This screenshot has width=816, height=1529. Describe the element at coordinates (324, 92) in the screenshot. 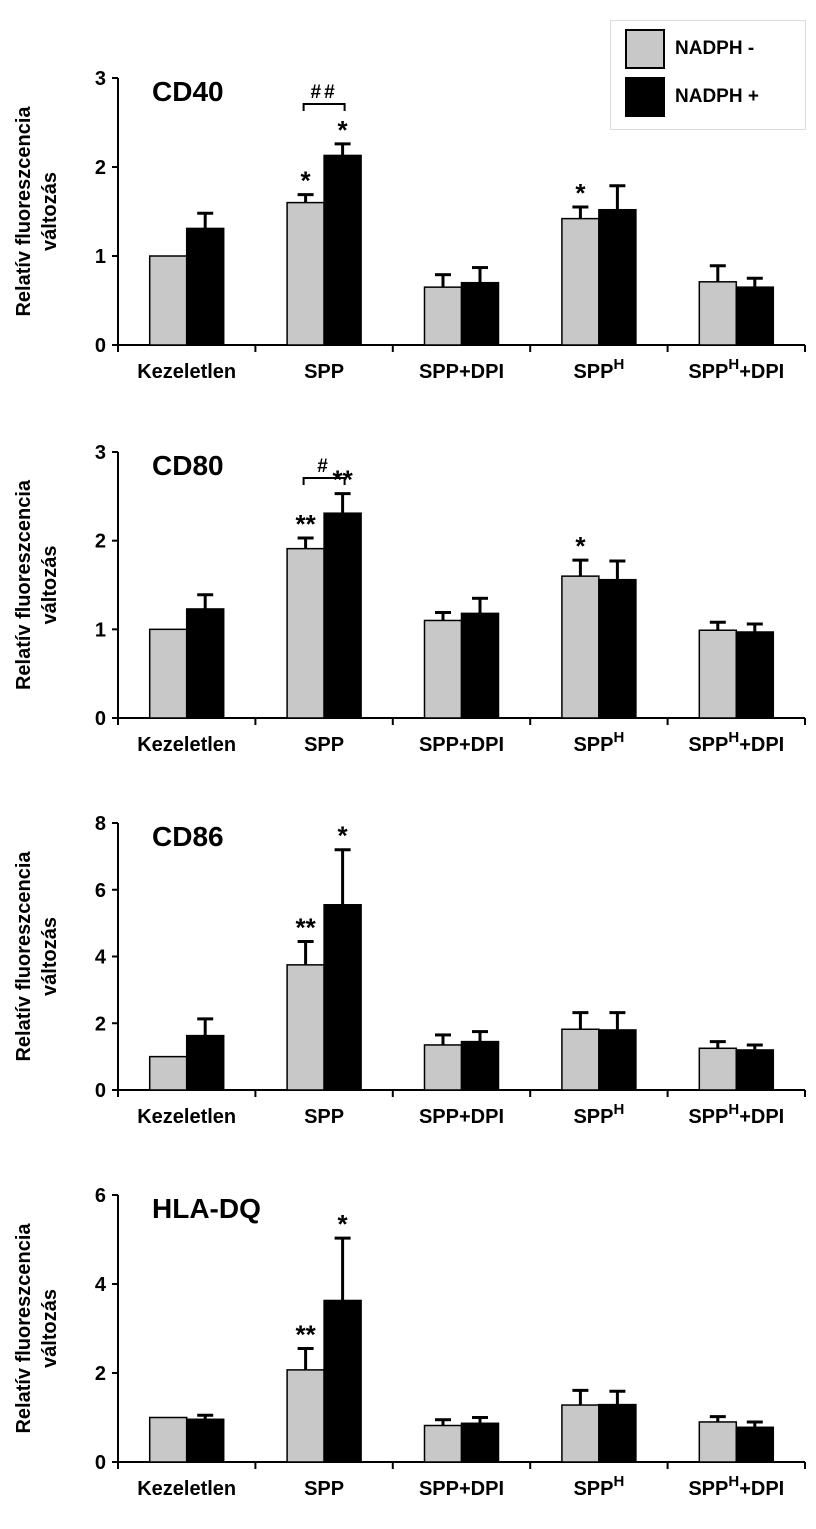

I see `bracket-label: ##` at that location.